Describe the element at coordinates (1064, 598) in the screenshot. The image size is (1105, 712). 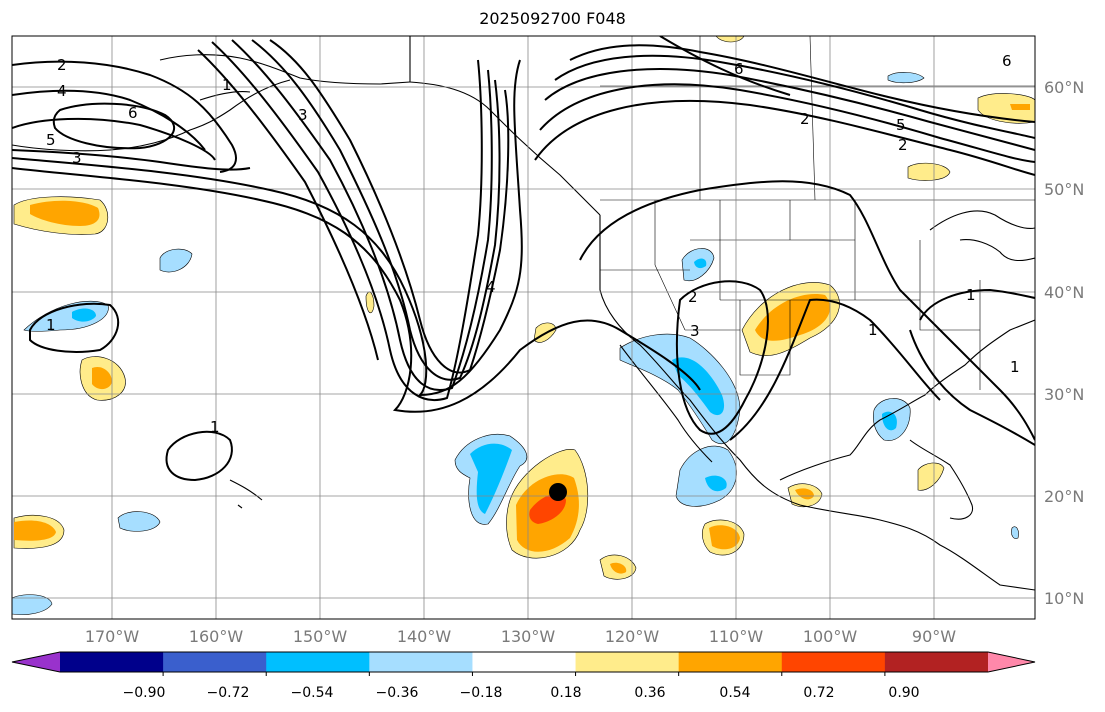
I see `lat-tick-label: 10°N` at that location.